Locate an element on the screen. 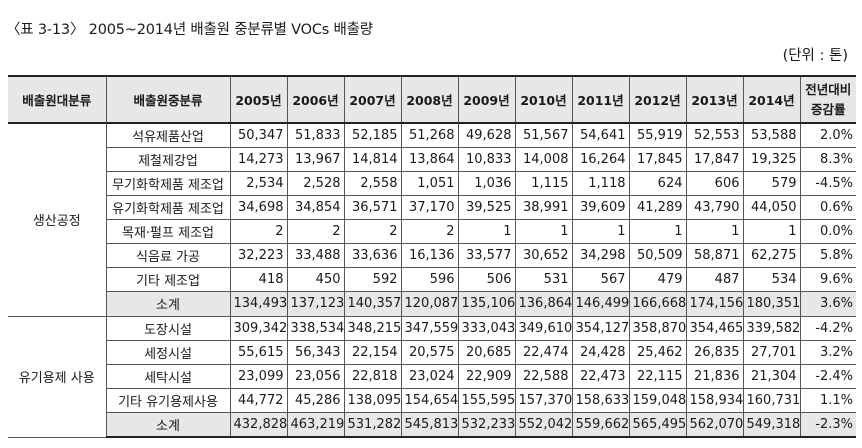  value-cell: 20,575 is located at coordinates (429, 352).